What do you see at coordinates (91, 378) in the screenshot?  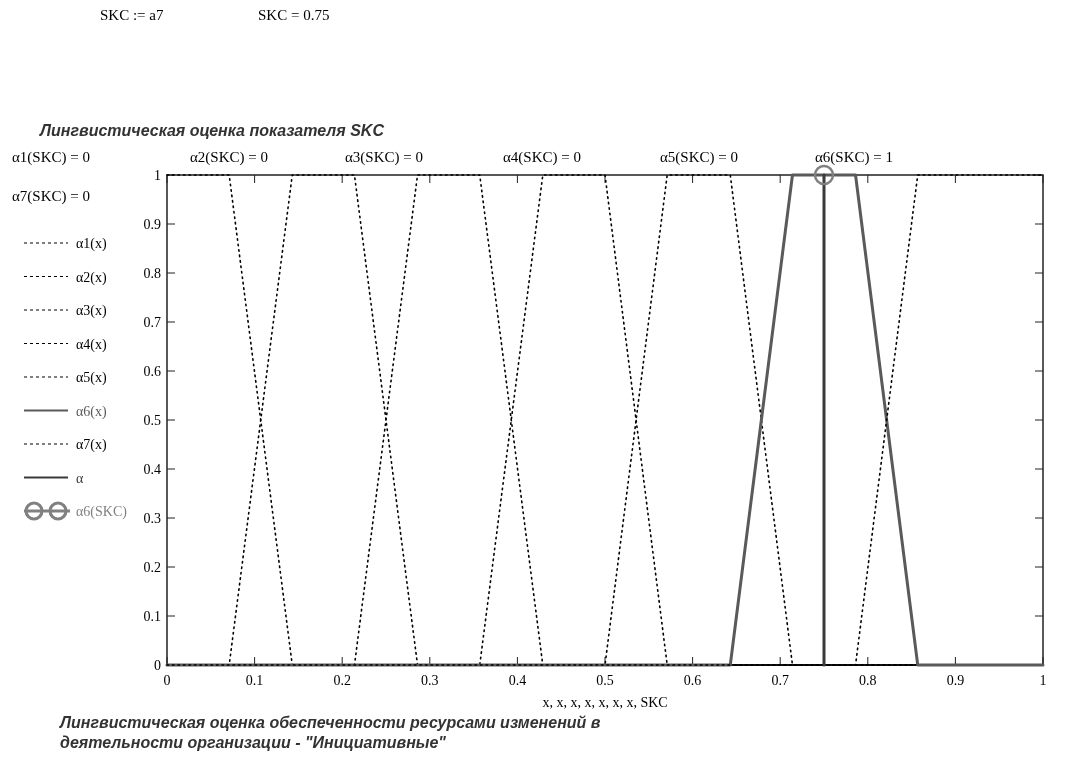 I see `legend-label: α5(x)` at bounding box center [91, 378].